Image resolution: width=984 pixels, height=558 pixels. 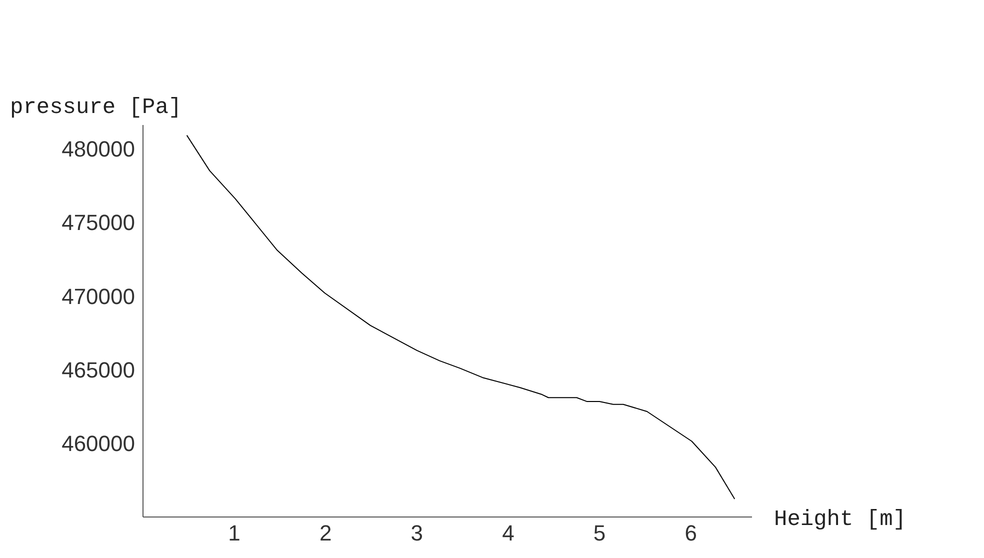 What do you see at coordinates (325, 533) in the screenshot?
I see `x-tick-label: 2` at bounding box center [325, 533].